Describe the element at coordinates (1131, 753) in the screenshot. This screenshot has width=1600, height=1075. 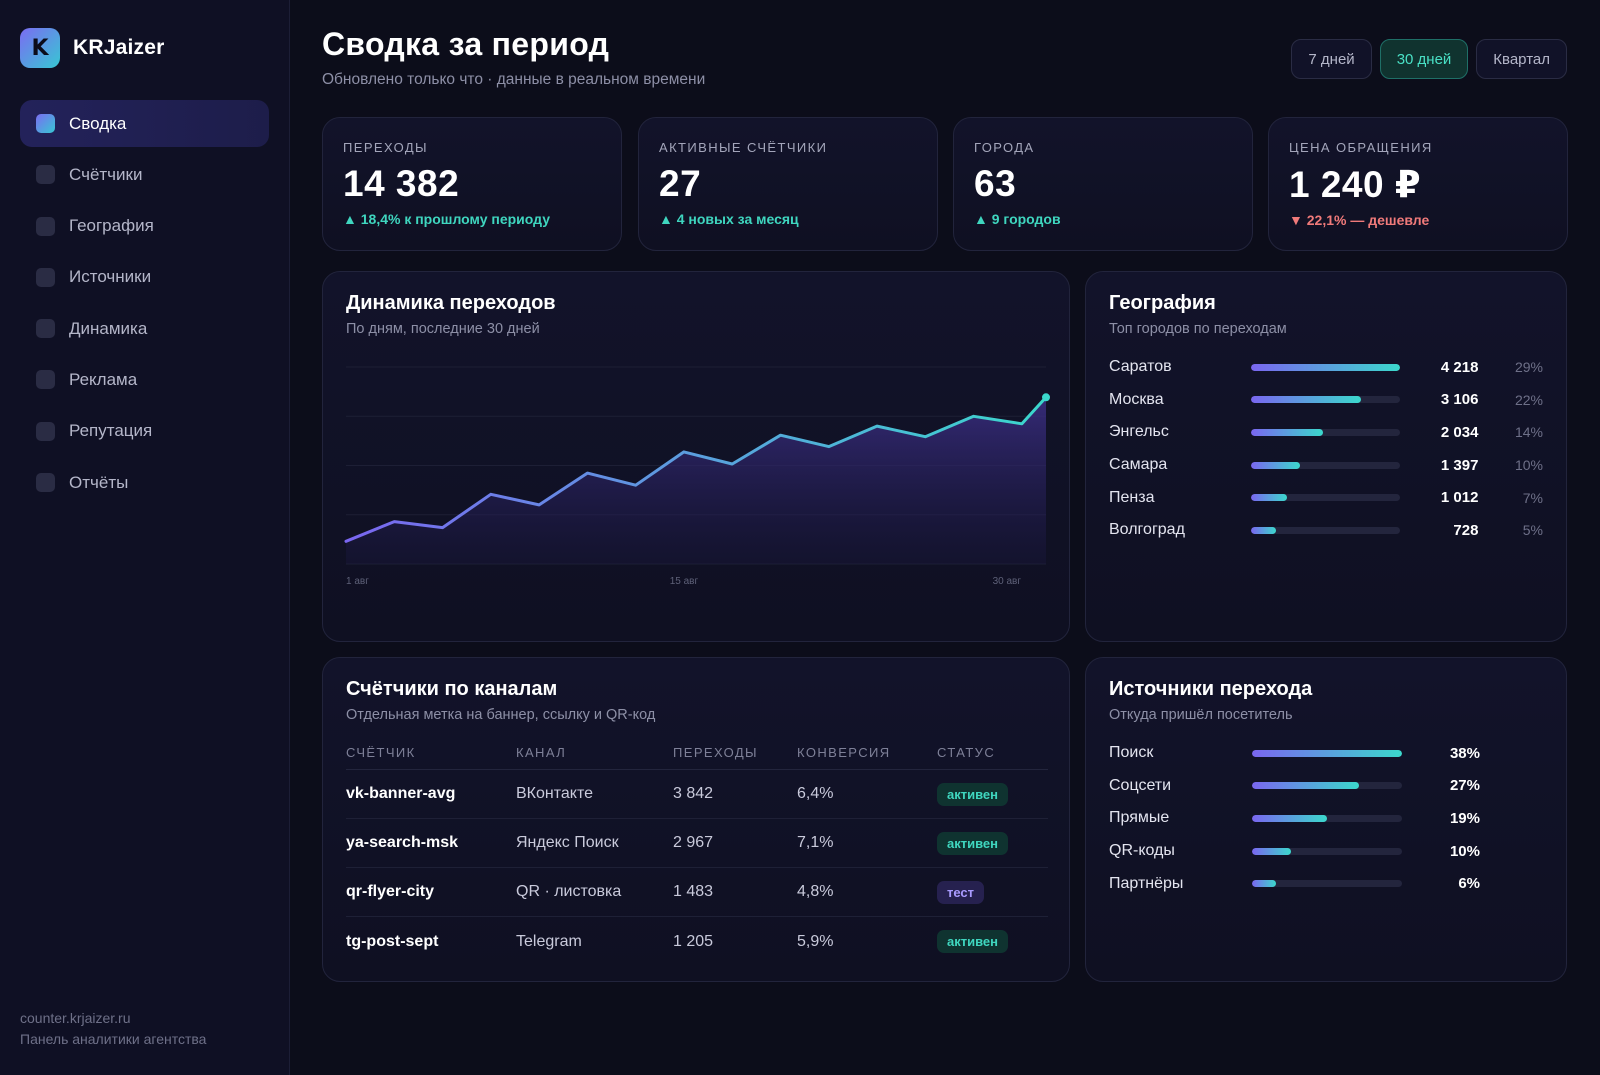
I see `source-name: Поиск` at that location.